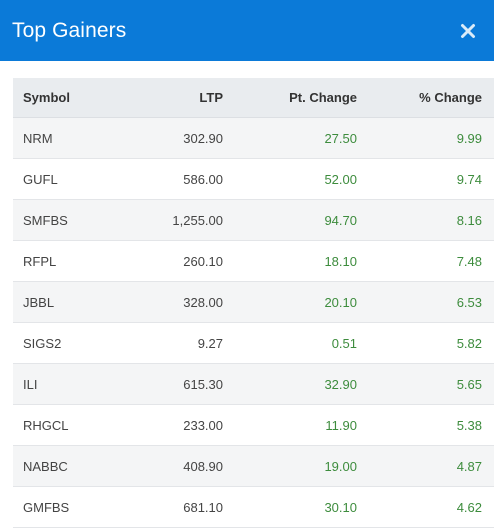 The width and height of the screenshot is (494, 528). Describe the element at coordinates (62, 384) in the screenshot. I see `symbol-cell: ILI` at that location.